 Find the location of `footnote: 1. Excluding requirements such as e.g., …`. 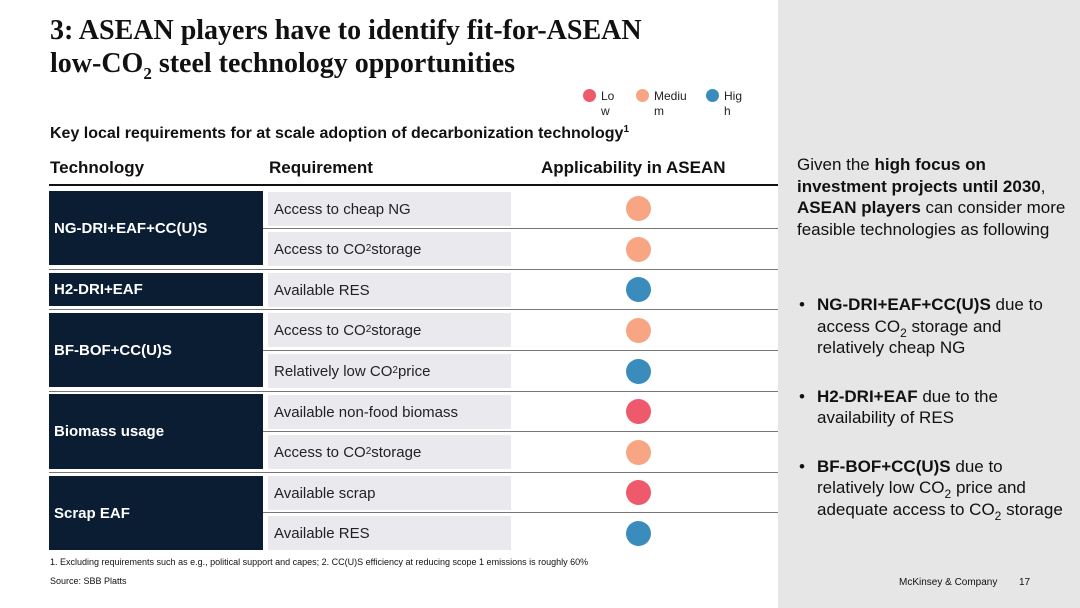

footnote: 1. Excluding requirements such as e.g., … is located at coordinates (319, 562).